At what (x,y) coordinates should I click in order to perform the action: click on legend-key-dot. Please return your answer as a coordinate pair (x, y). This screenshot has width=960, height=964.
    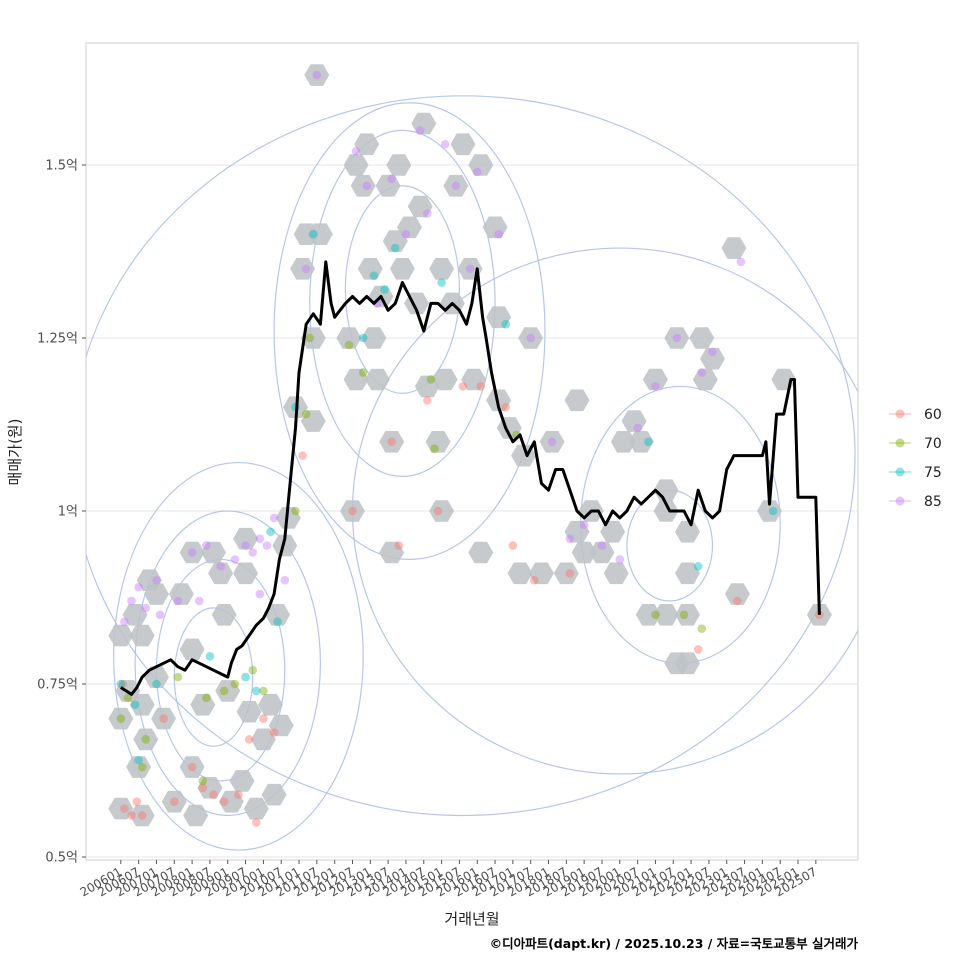
    Looking at the image, I should click on (900, 414).